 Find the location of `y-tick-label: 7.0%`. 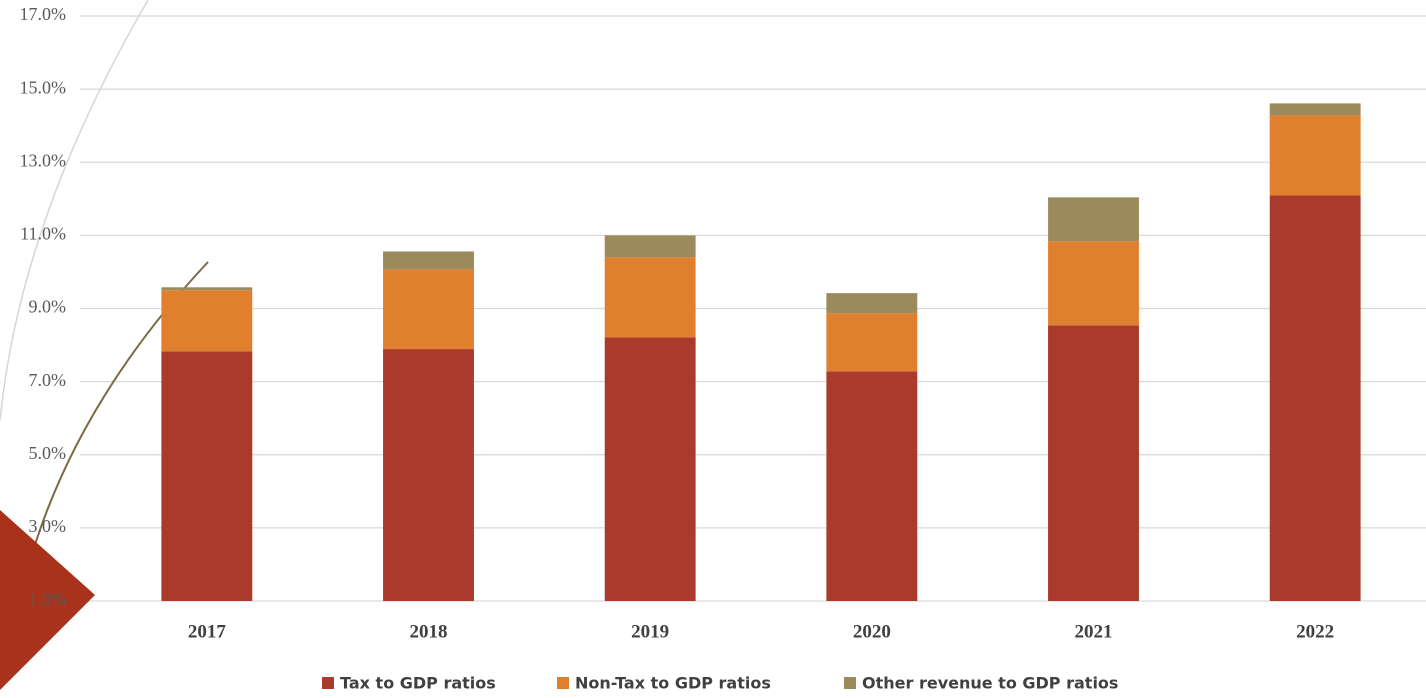

y-tick-label: 7.0% is located at coordinates (48, 380).